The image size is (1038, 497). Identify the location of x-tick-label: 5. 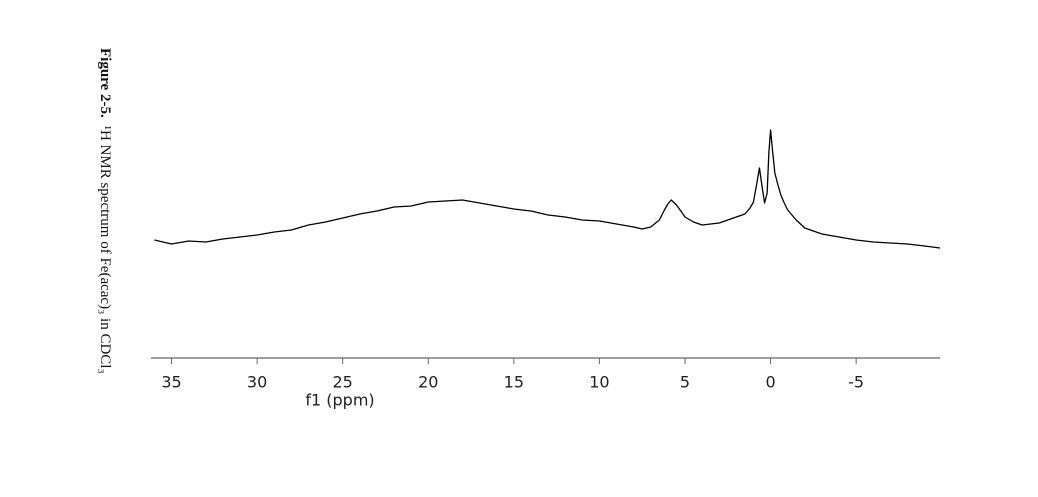
(685, 382).